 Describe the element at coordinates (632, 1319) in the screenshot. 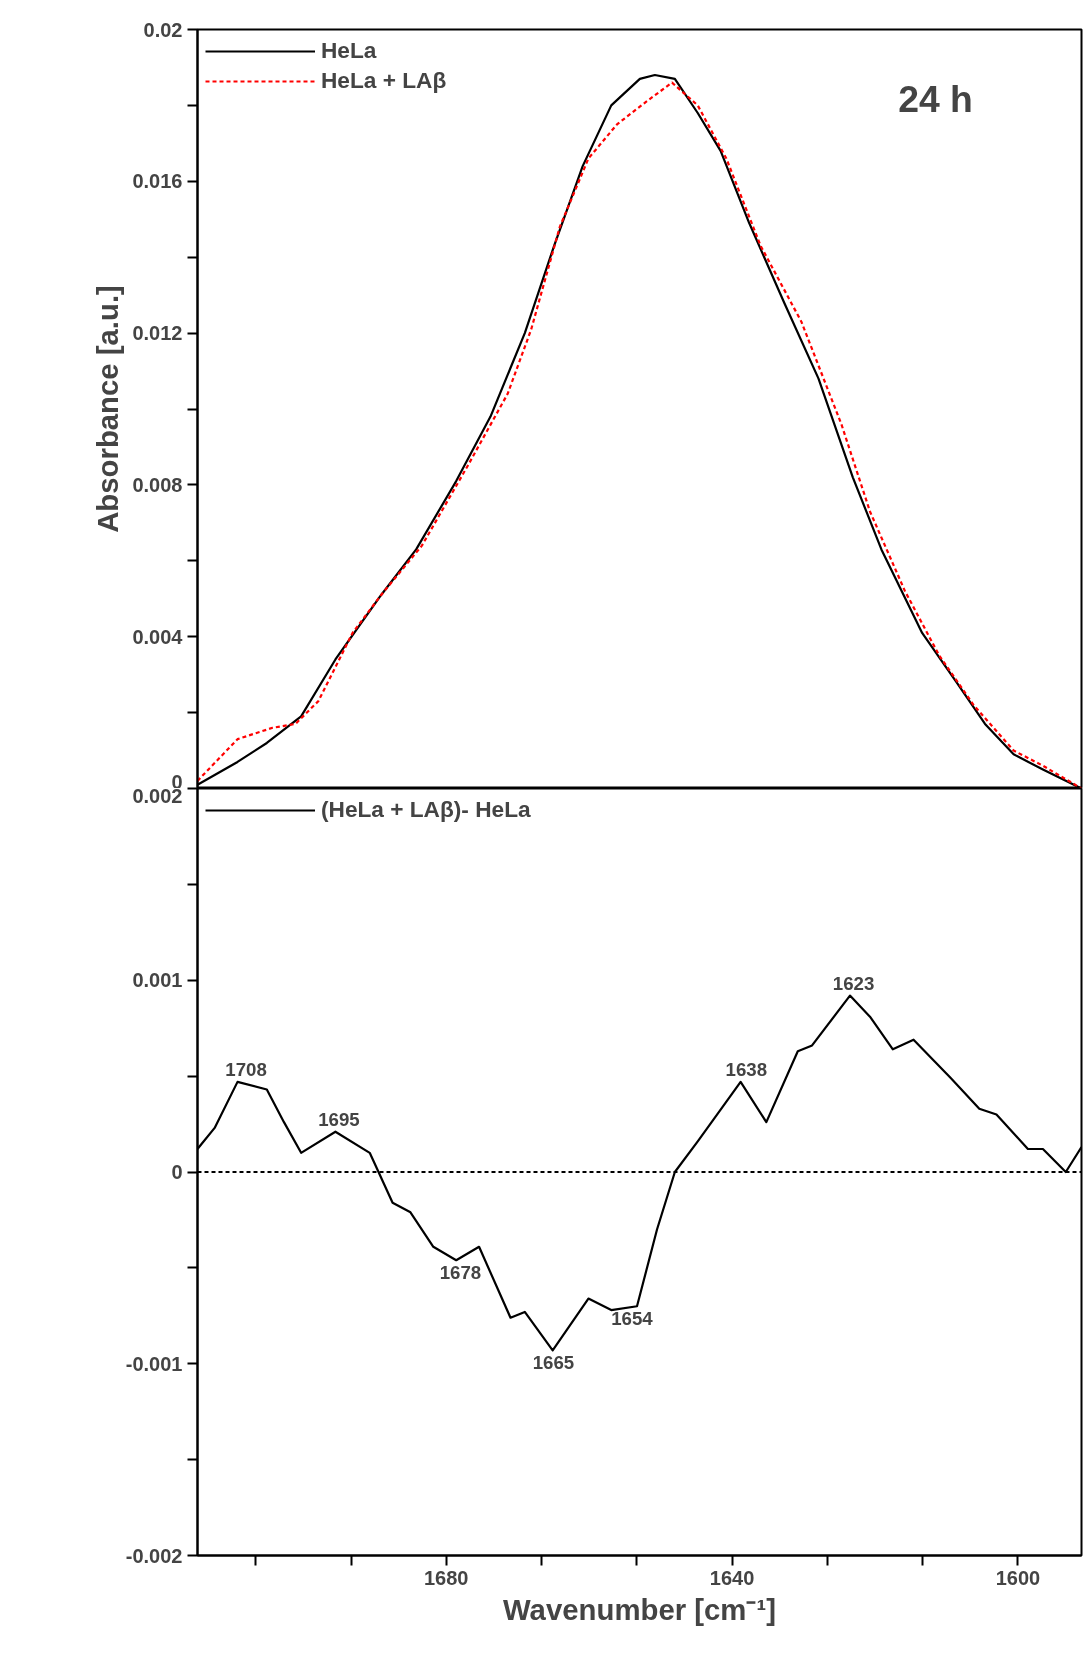

I see `annotation: 1654` at that location.